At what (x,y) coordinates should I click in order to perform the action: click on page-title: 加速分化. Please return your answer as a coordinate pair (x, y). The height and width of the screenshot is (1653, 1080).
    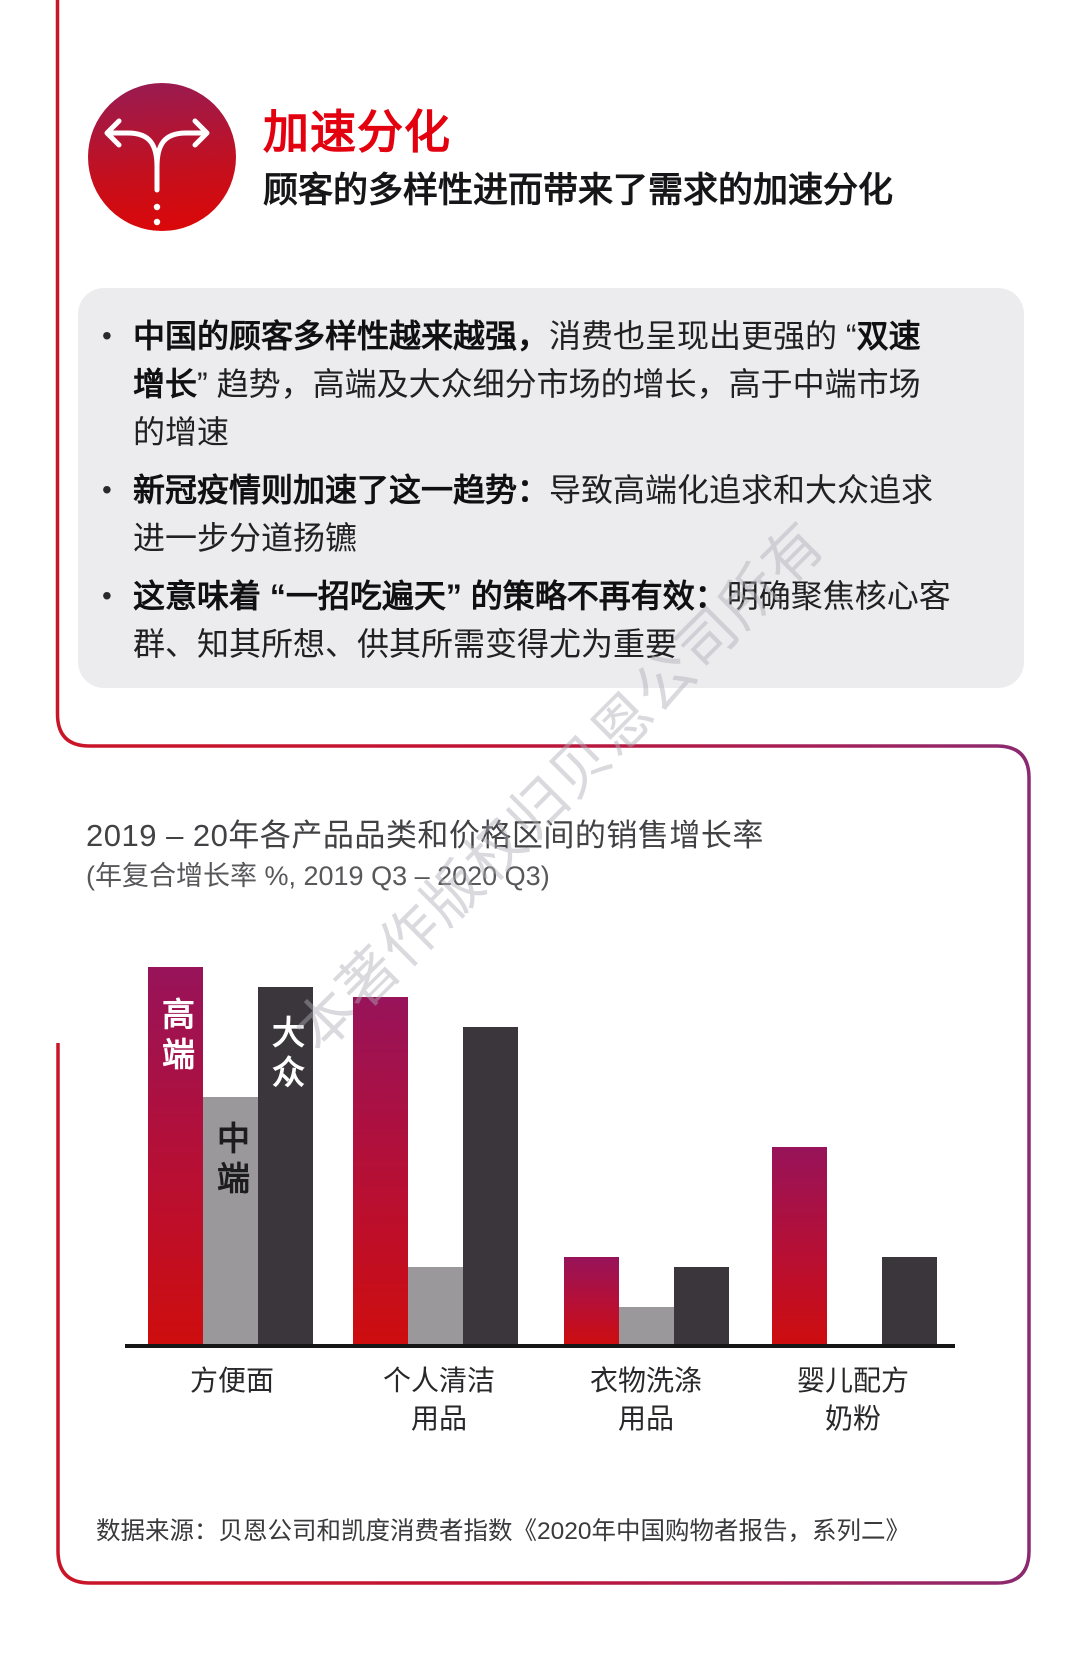
    Looking at the image, I should click on (357, 132).